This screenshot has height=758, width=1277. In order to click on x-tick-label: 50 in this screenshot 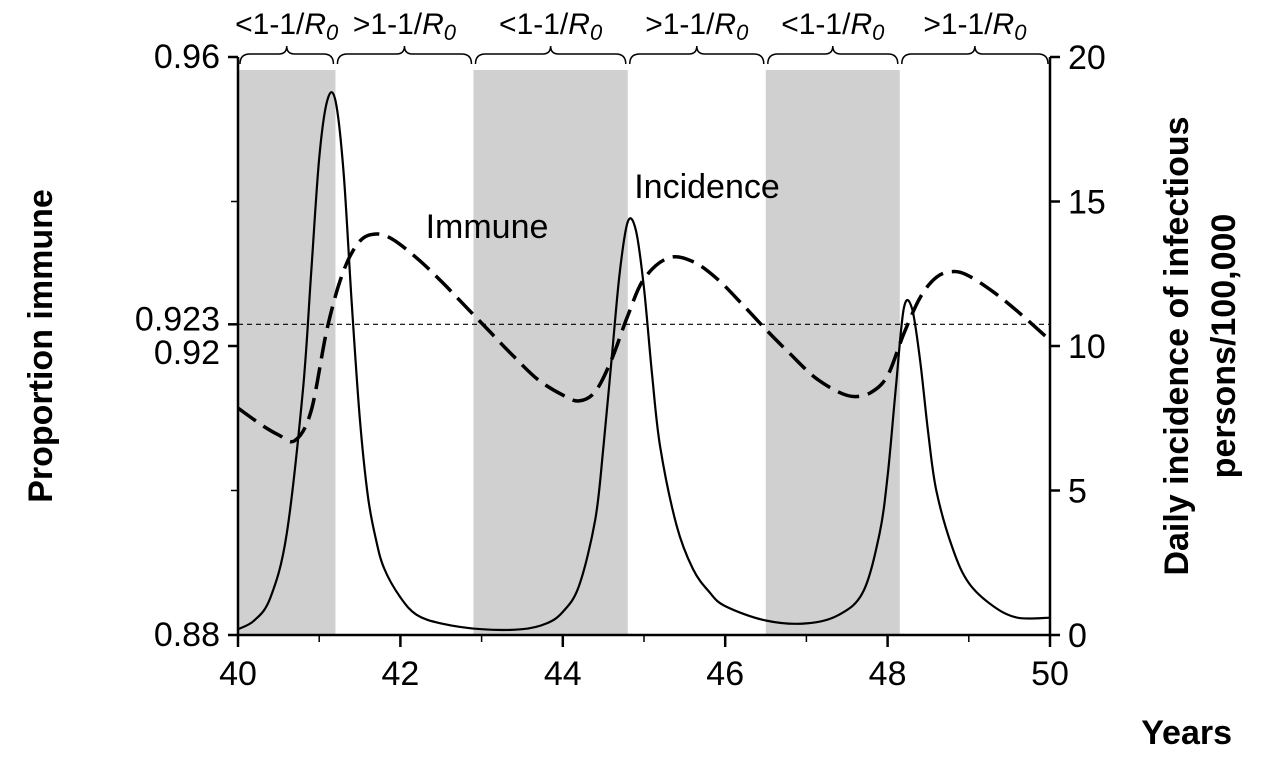, I will do `click(1050, 674)`.